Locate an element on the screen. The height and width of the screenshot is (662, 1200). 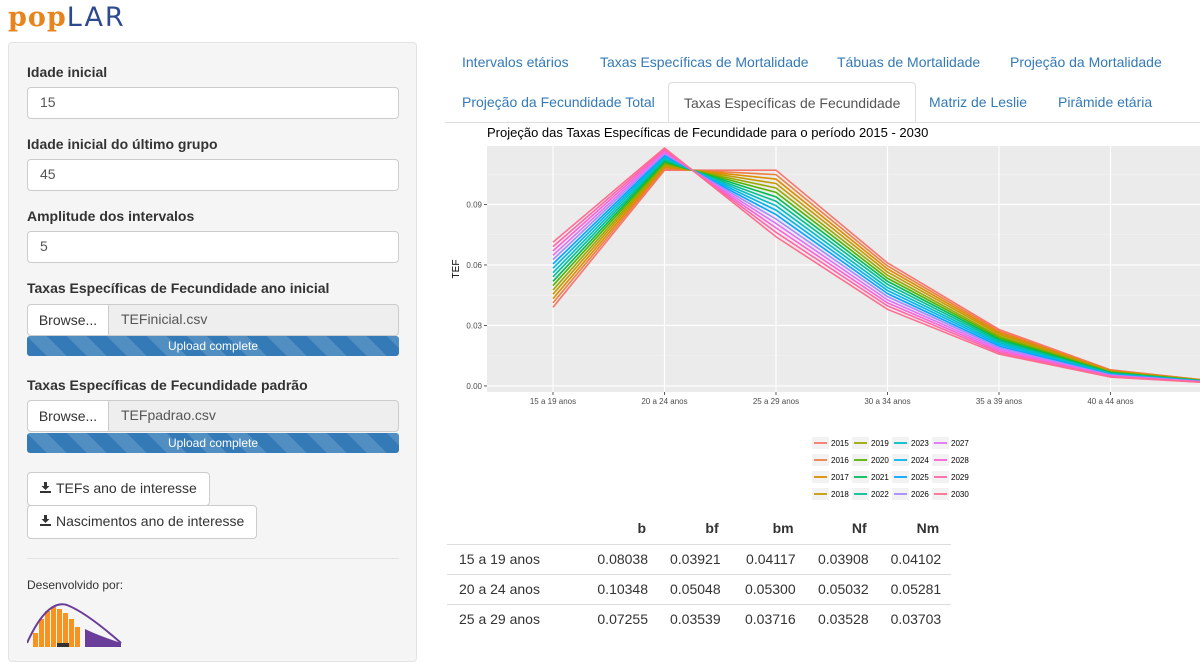
table-header-cell: bf is located at coordinates (712, 527).